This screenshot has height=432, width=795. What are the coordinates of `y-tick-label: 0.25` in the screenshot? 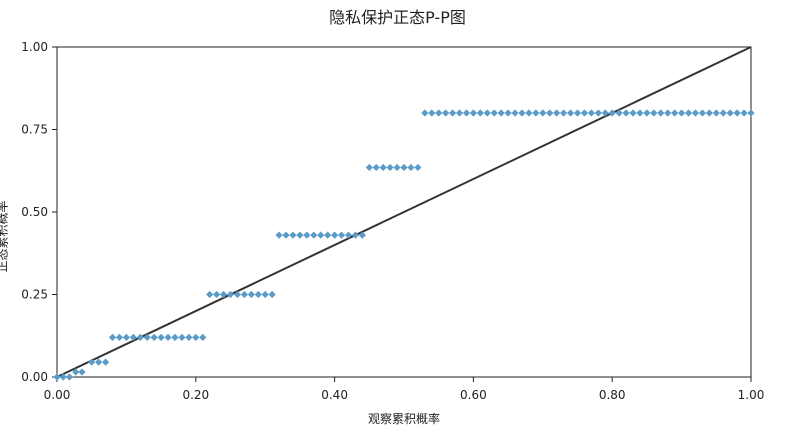 It's located at (34, 295).